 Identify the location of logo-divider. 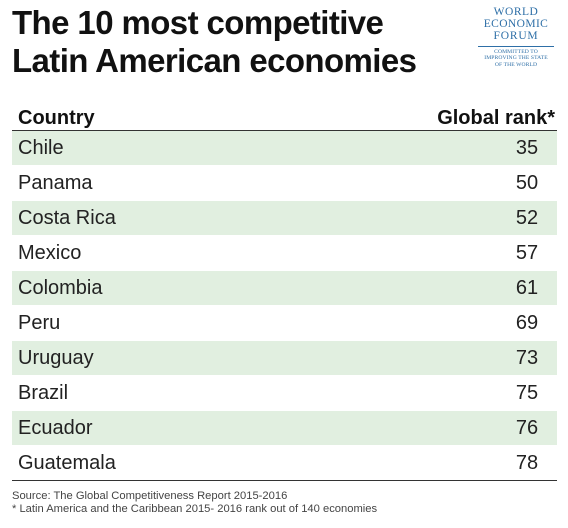
(516, 46).